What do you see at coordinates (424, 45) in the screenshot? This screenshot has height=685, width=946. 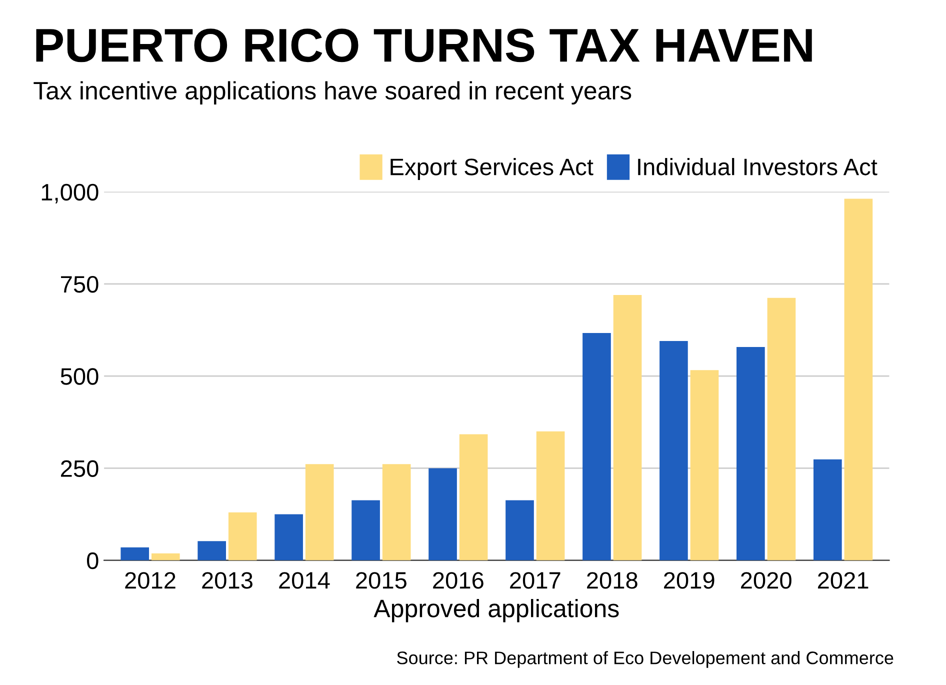 I see `chart-title: PUERTO RICO TURNS TAX HAVEN` at bounding box center [424, 45].